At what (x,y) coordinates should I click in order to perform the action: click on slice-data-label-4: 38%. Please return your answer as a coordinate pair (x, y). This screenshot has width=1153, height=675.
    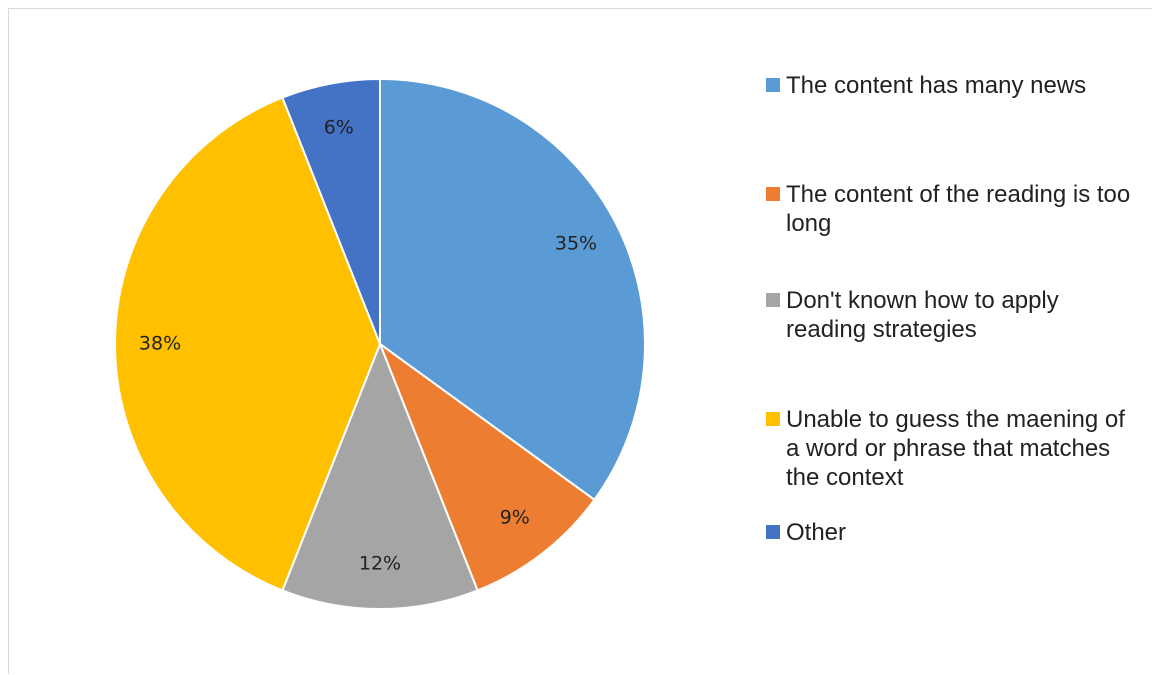
    Looking at the image, I should click on (160, 344).